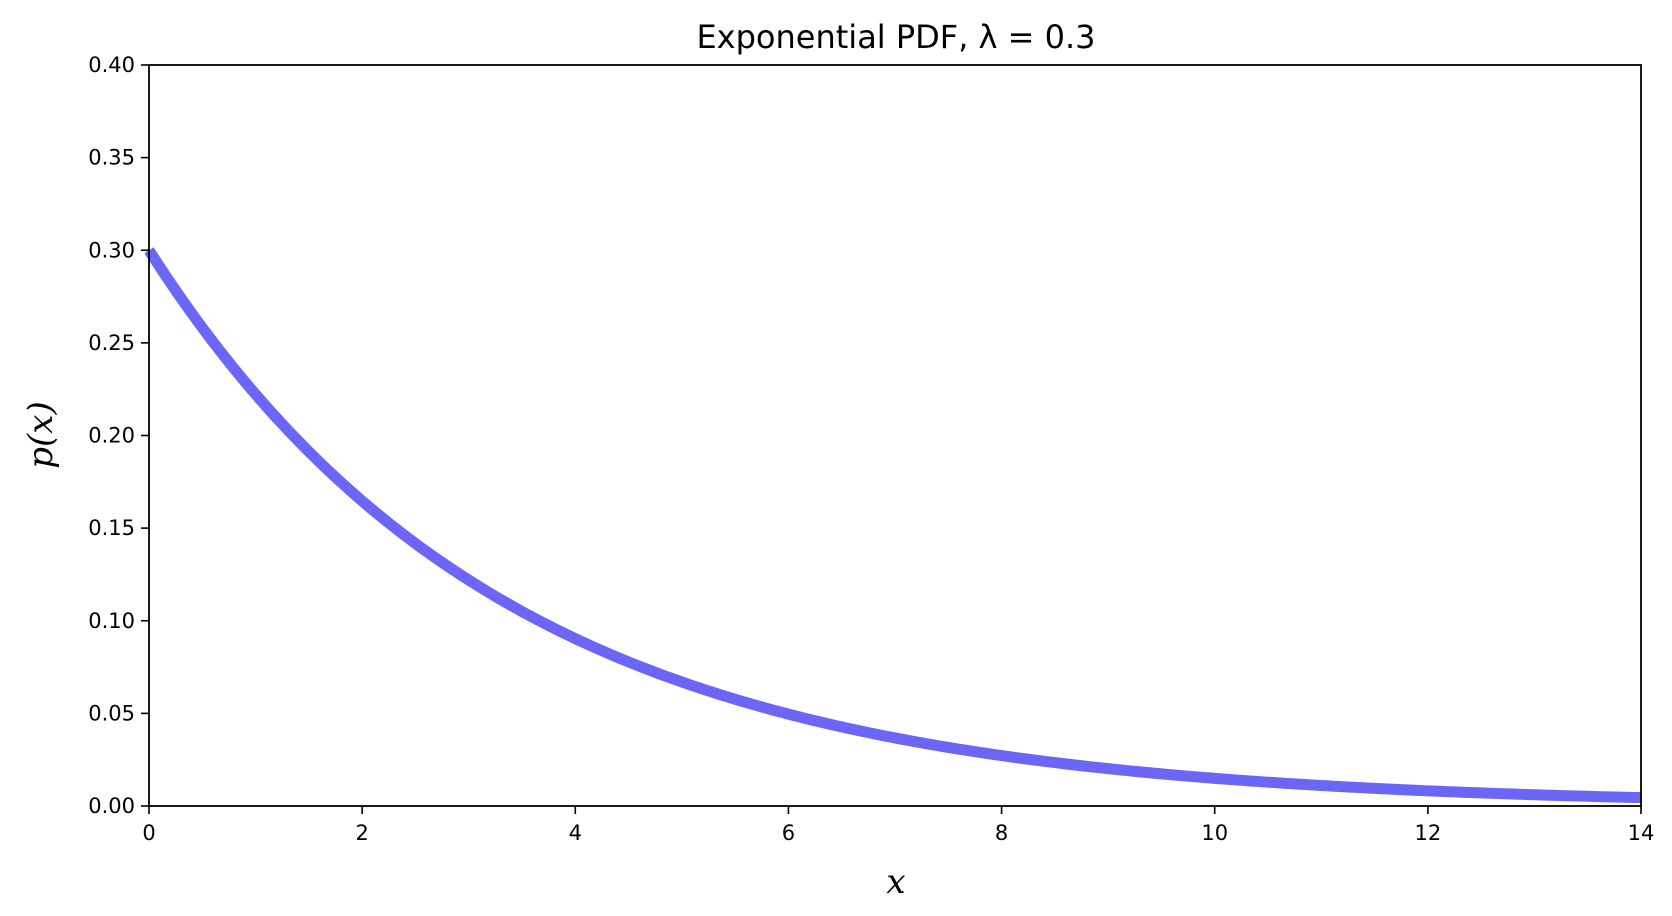 The width and height of the screenshot is (1672, 916). What do you see at coordinates (111, 713) in the screenshot?
I see `y-tick-label: 0.05` at bounding box center [111, 713].